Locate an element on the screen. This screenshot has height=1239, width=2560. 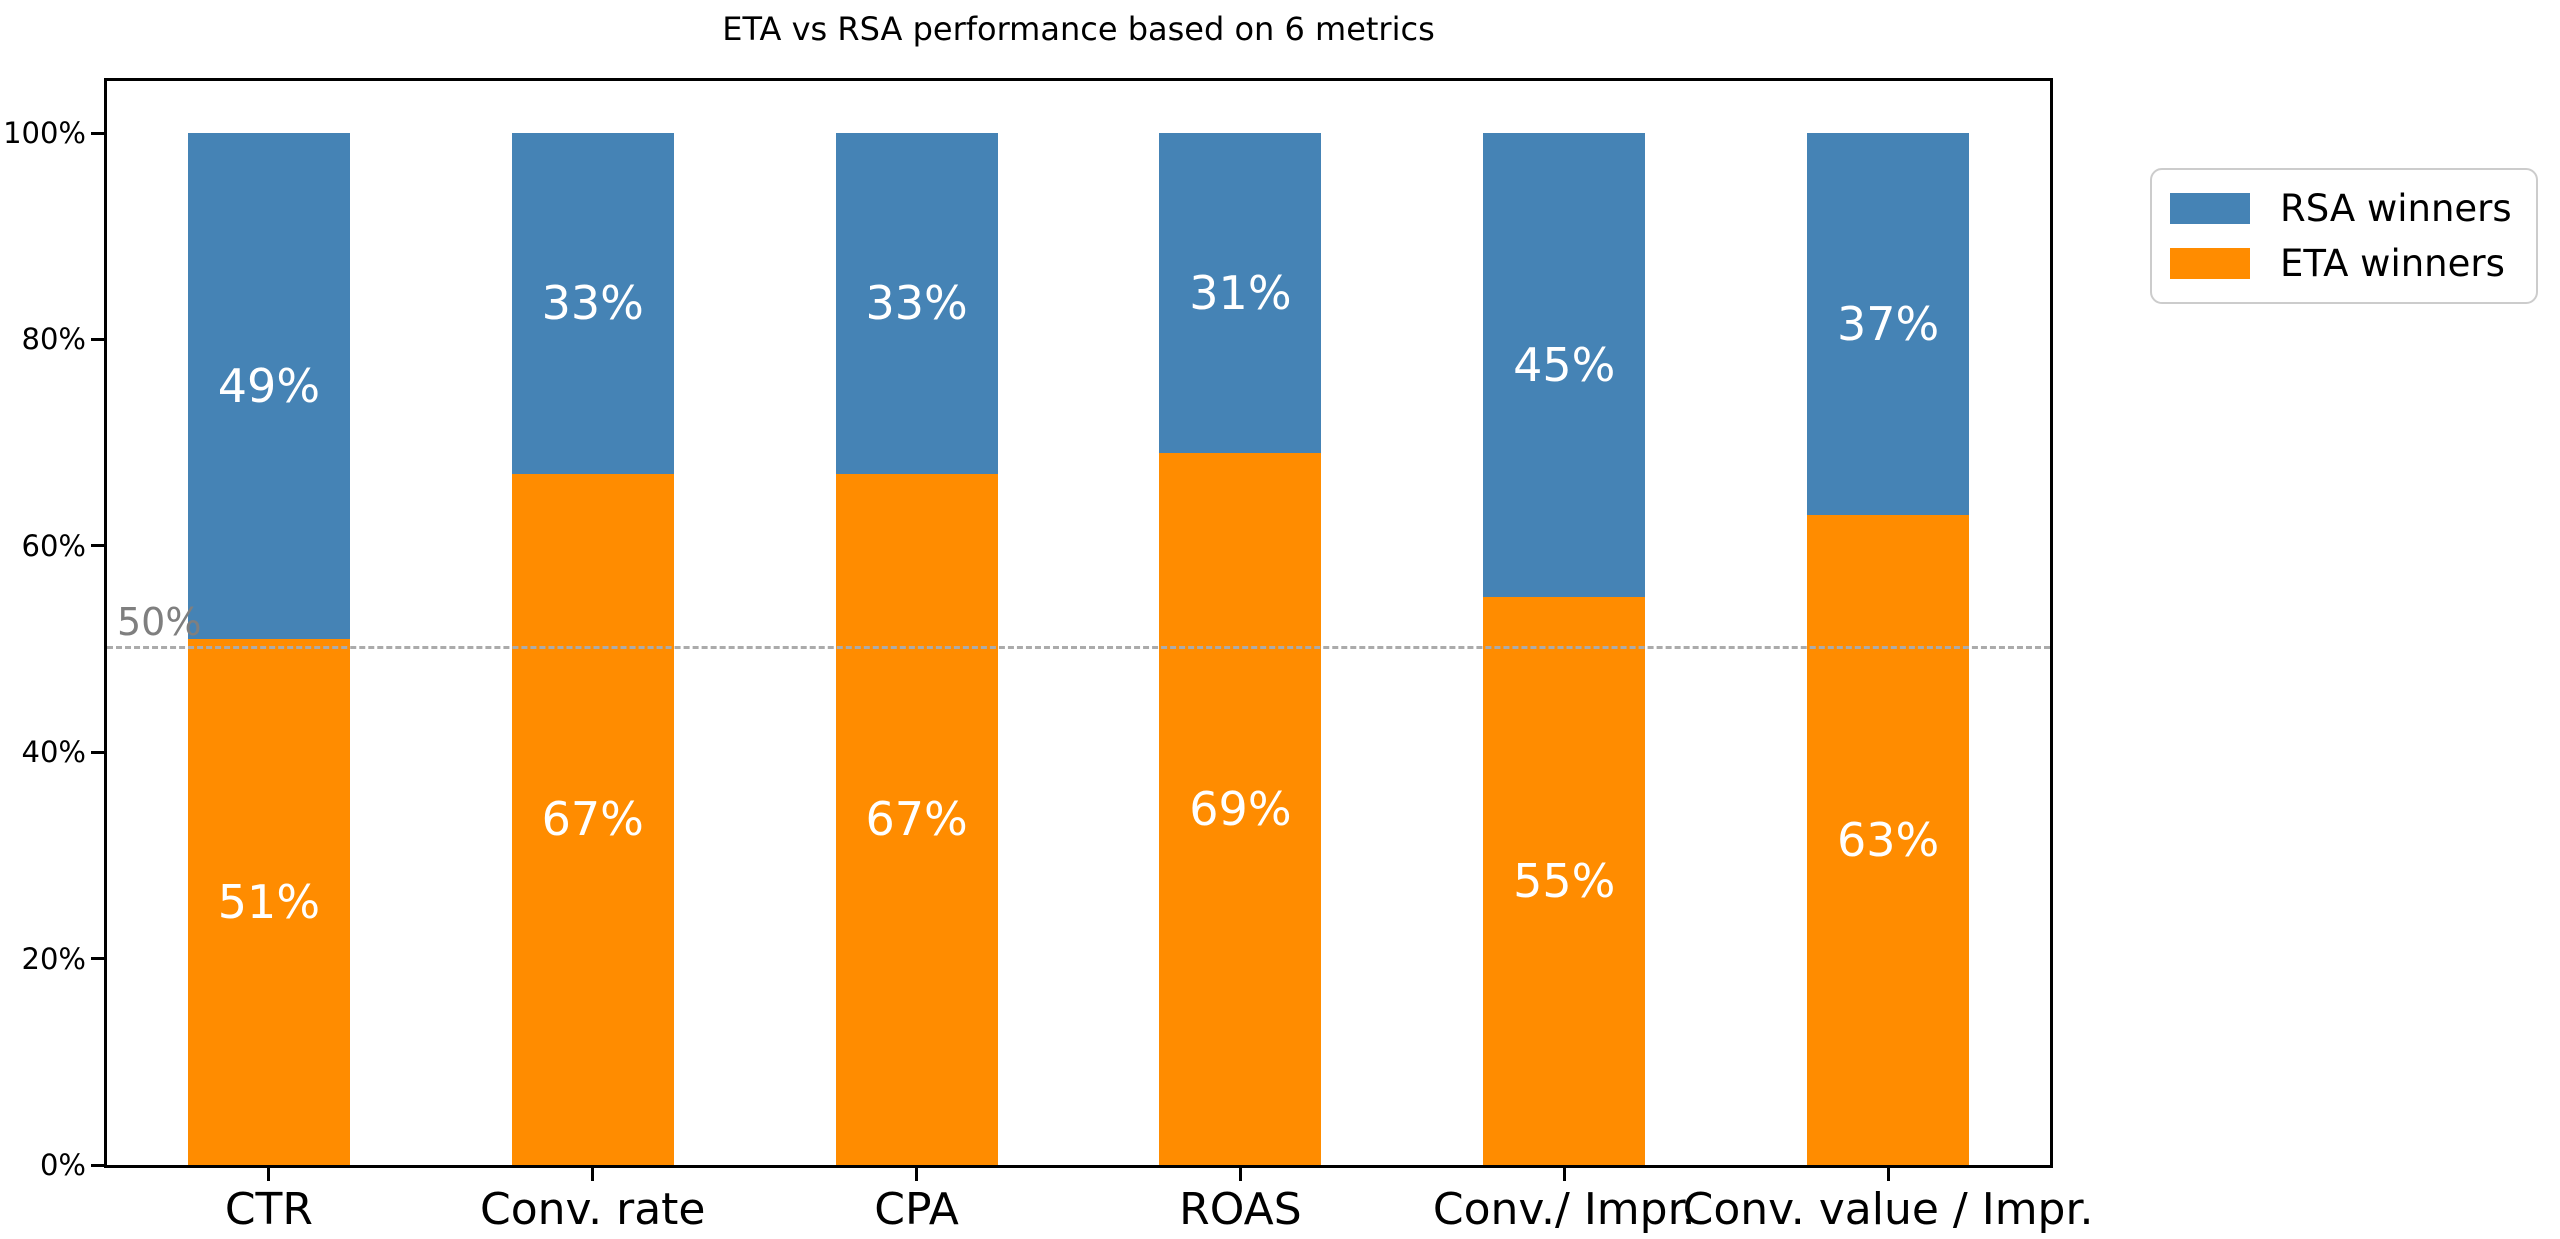
bar-segment-eta: 69% is located at coordinates (1240, 808).